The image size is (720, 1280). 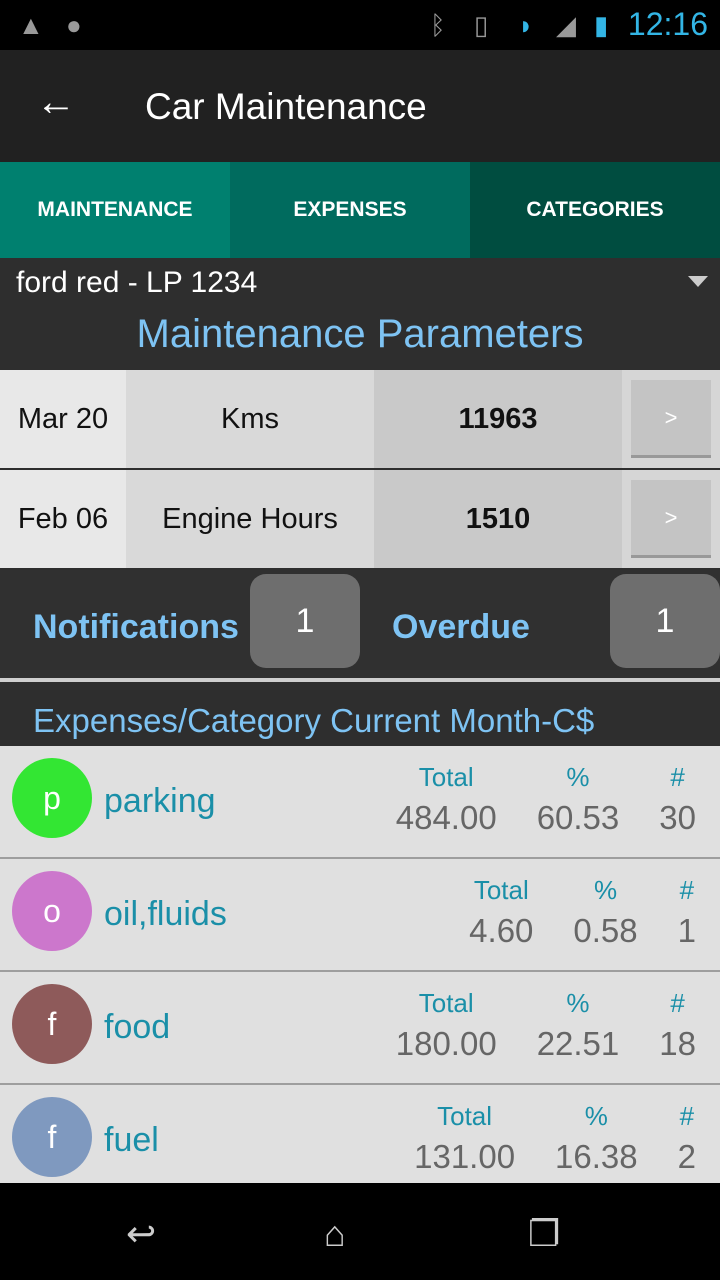 I want to click on parameter-row: Mar 20 Kms 11963 >, so click(x=360, y=419).